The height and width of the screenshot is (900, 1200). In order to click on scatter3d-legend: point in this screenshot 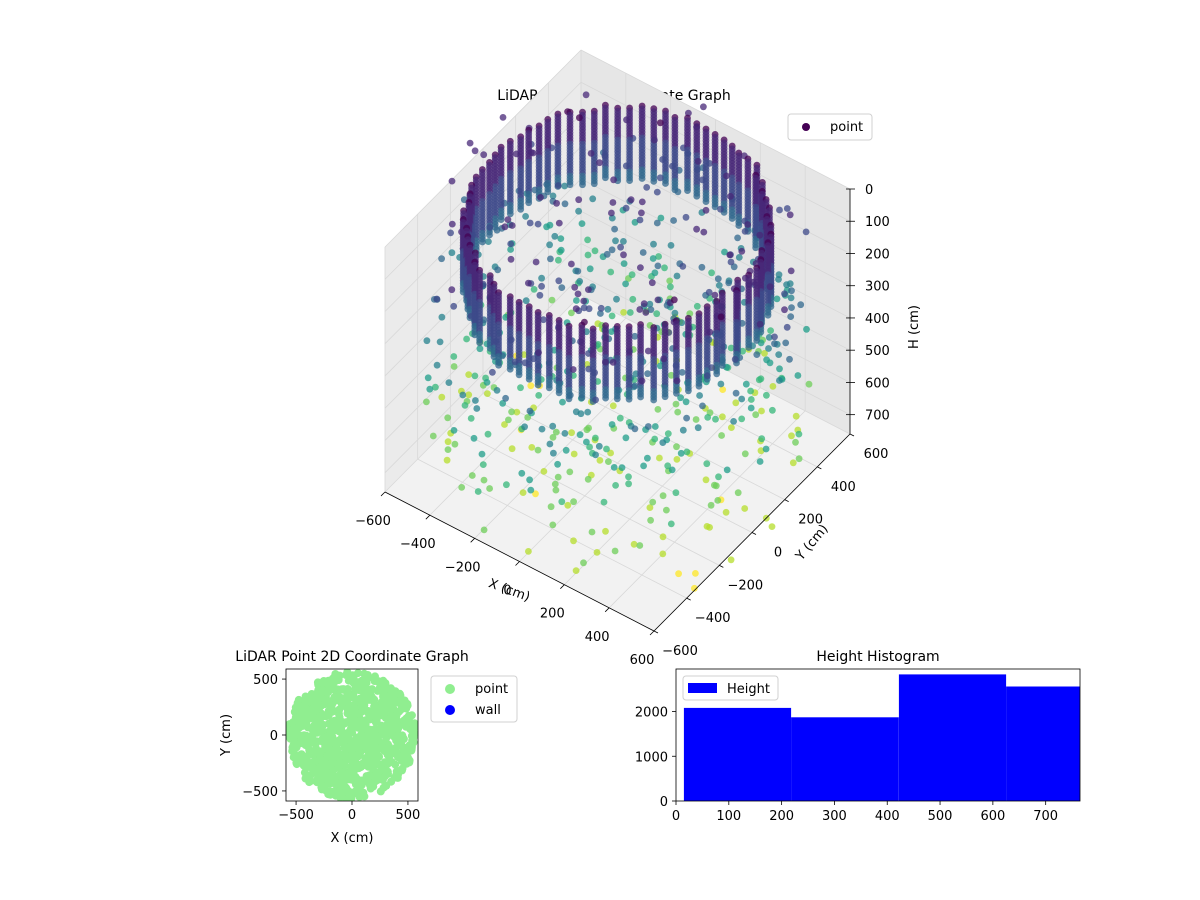, I will do `click(830, 127)`.